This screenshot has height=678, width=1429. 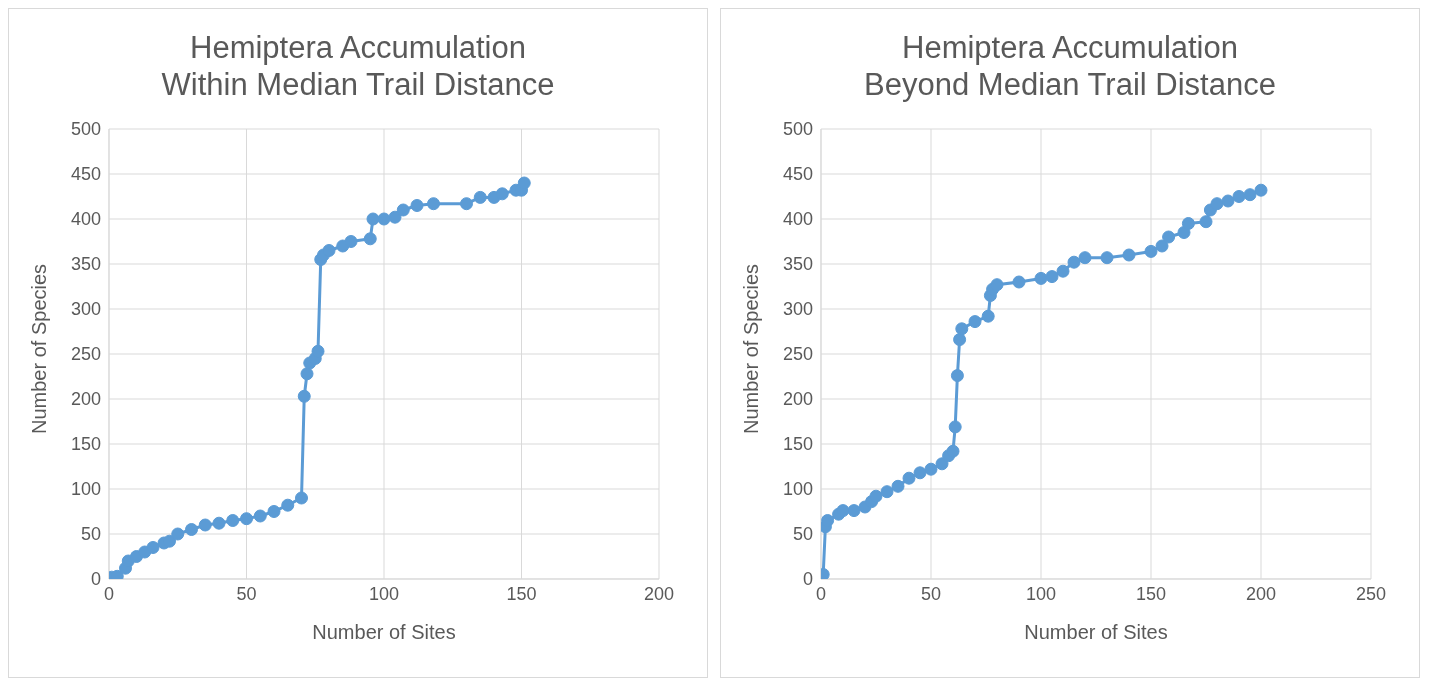 I want to click on chart-title: Hemiptera Accumulation Beyond Median Trail Distance, so click(x=1070, y=66).